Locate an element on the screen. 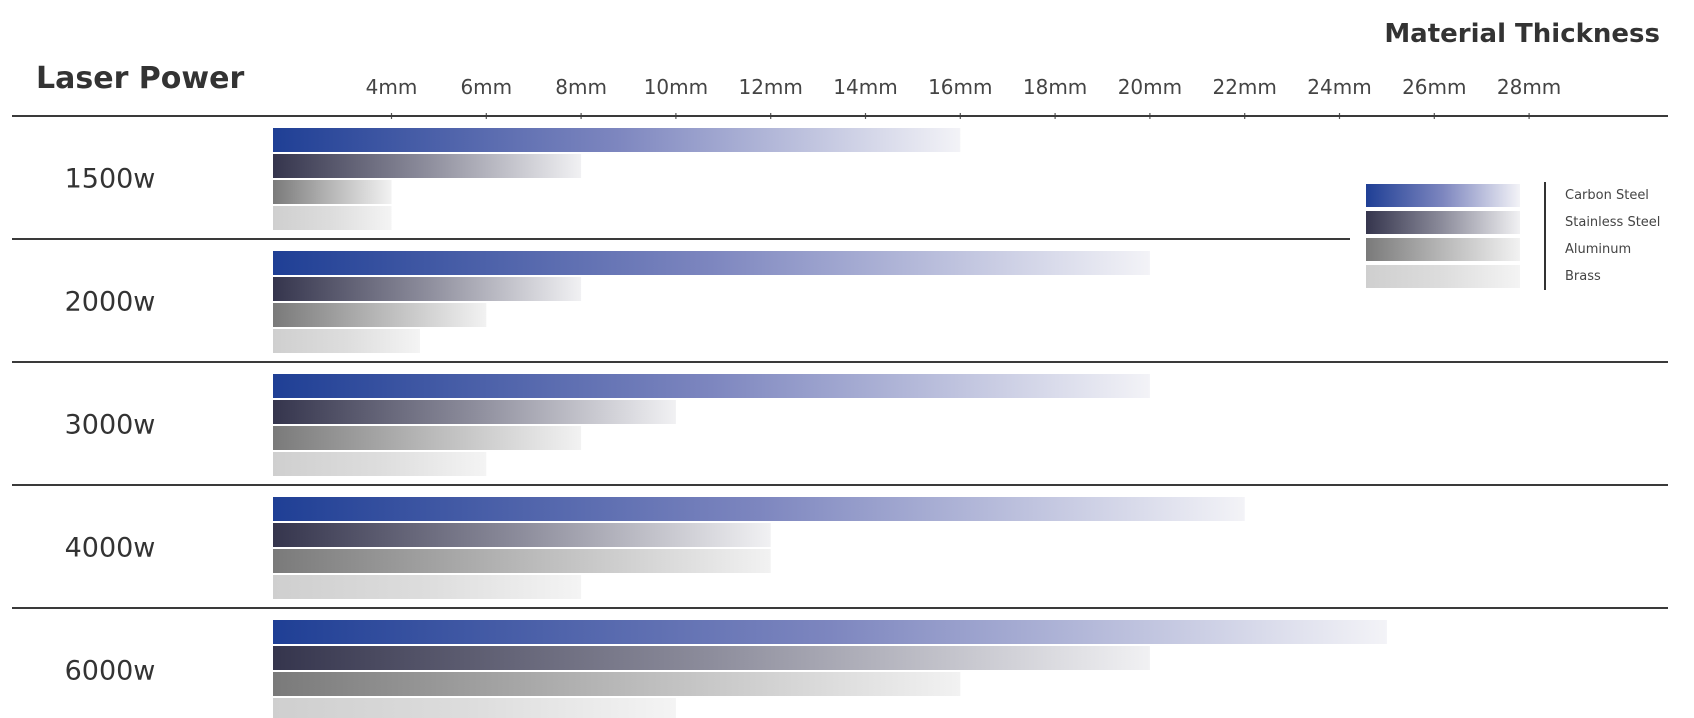  chart-title: Material Thickness is located at coordinates (1522, 34).